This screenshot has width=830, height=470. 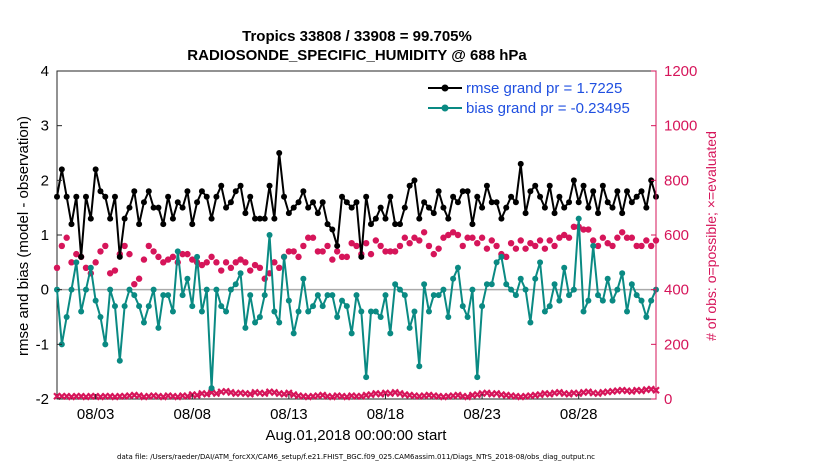 I want to click on obs-evaluated-point, so click(x=467, y=397).